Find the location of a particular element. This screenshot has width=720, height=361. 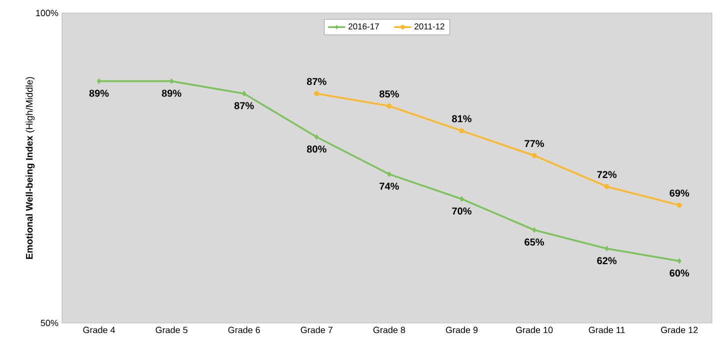

x-tick-label: Grade 10 is located at coordinates (534, 330).